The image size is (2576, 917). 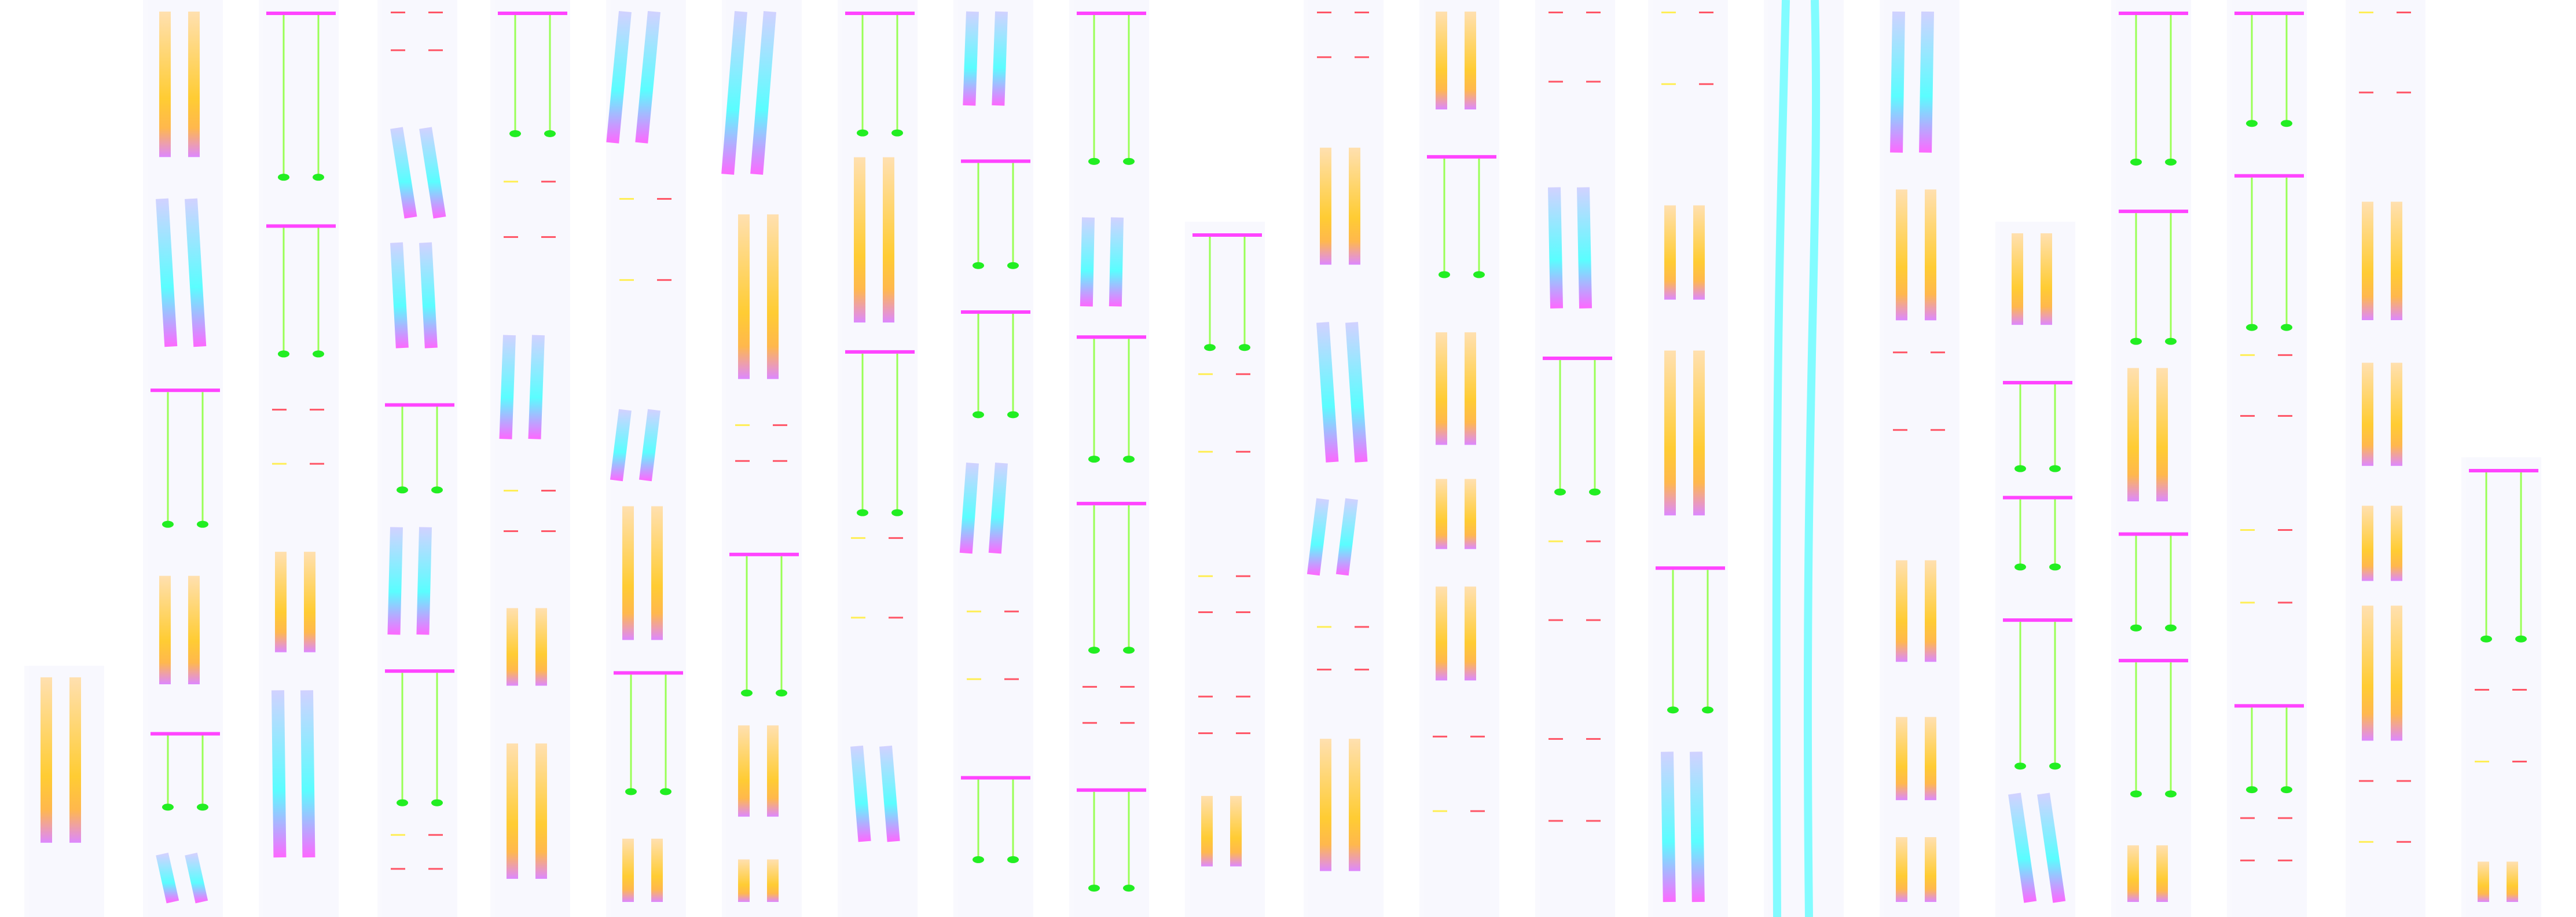 I want to click on long-cyan-ribbon, so click(x=1812, y=458).